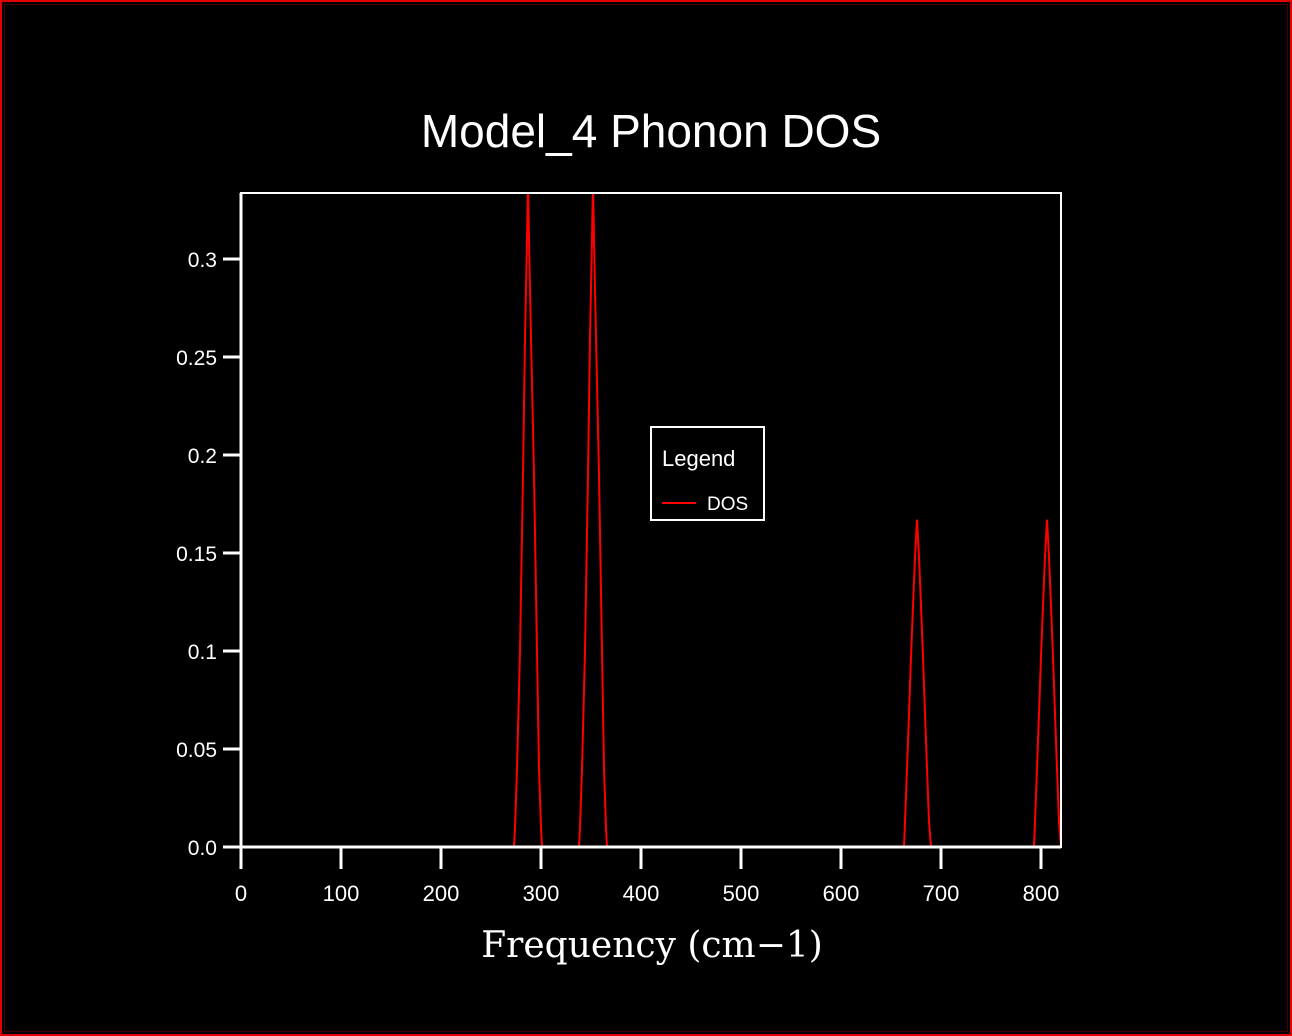 This screenshot has width=1292, height=1036. Describe the element at coordinates (202, 848) in the screenshot. I see `y-tick-label: 0.0` at that location.